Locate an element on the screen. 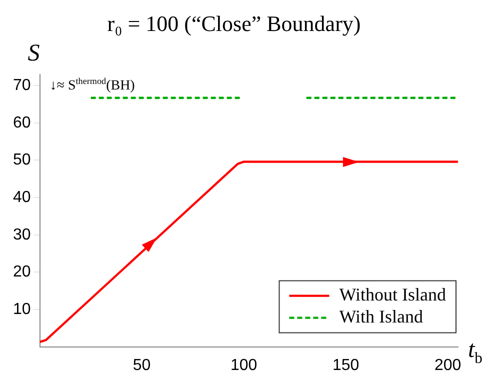 This screenshot has width=498, height=378. y-tick-label: 30 is located at coordinates (22, 235).